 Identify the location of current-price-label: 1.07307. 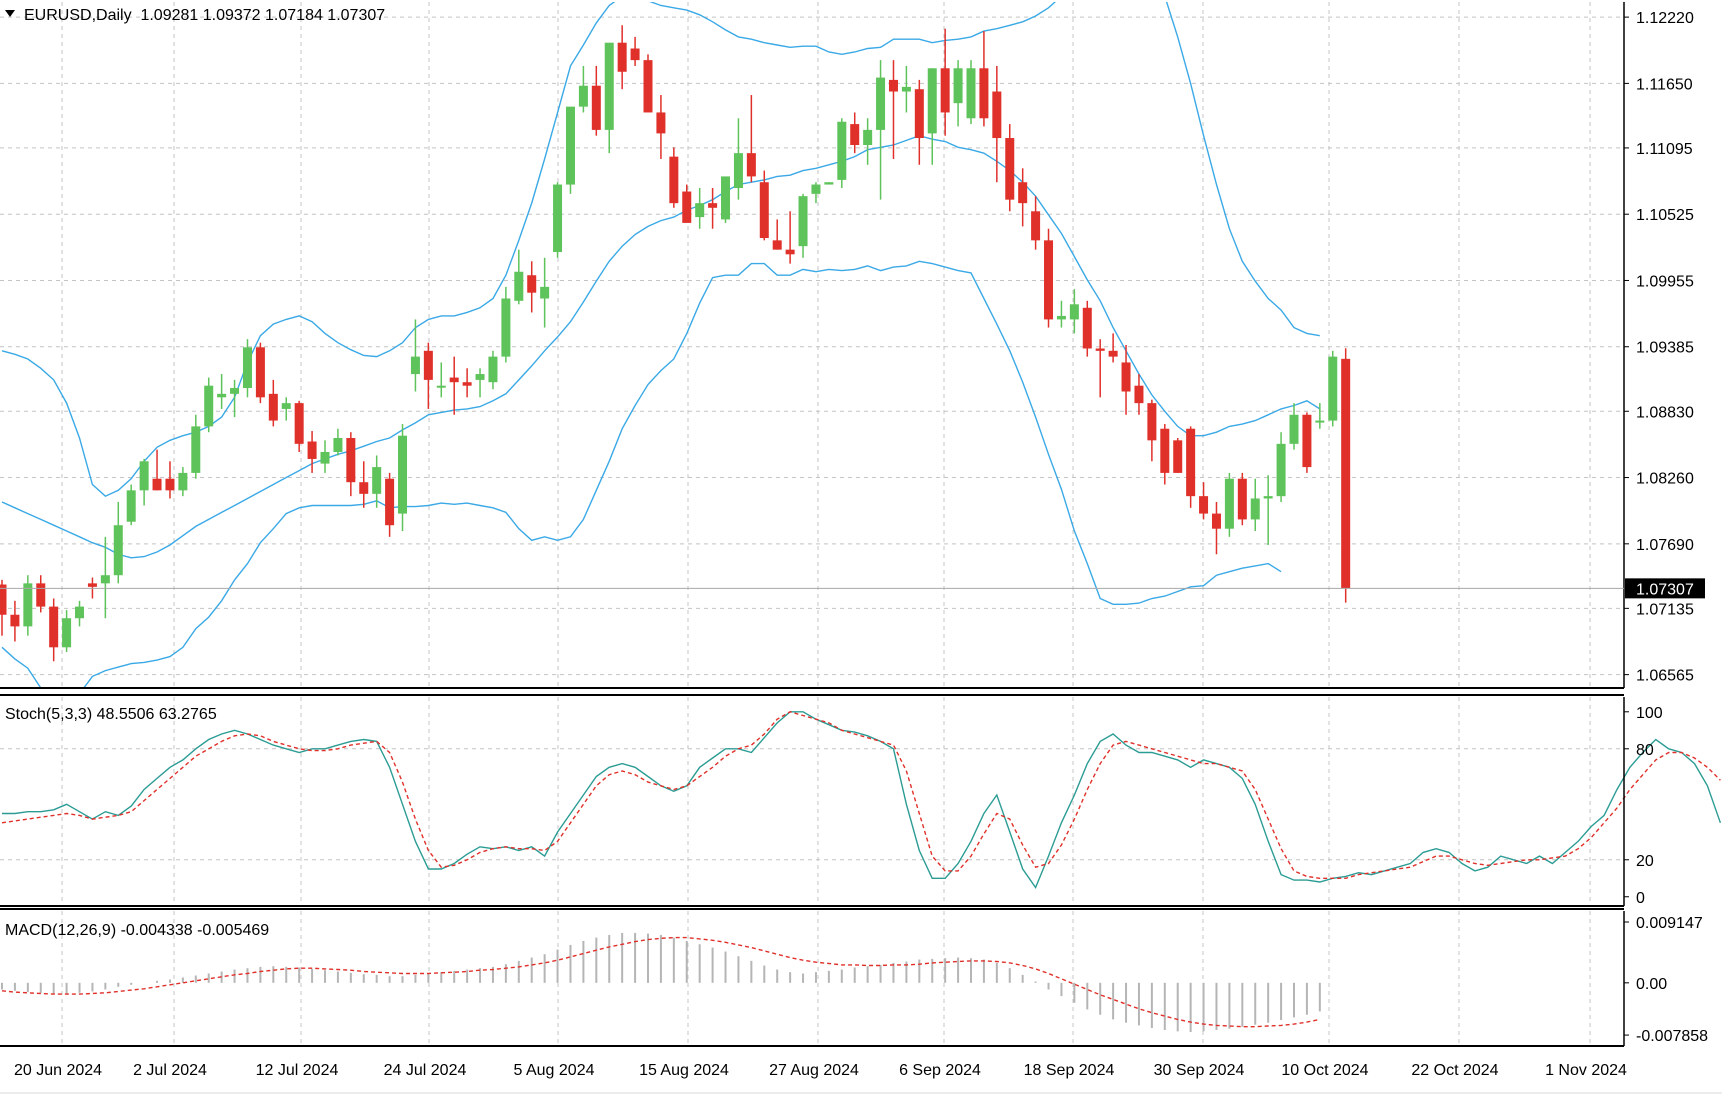
(1665, 589).